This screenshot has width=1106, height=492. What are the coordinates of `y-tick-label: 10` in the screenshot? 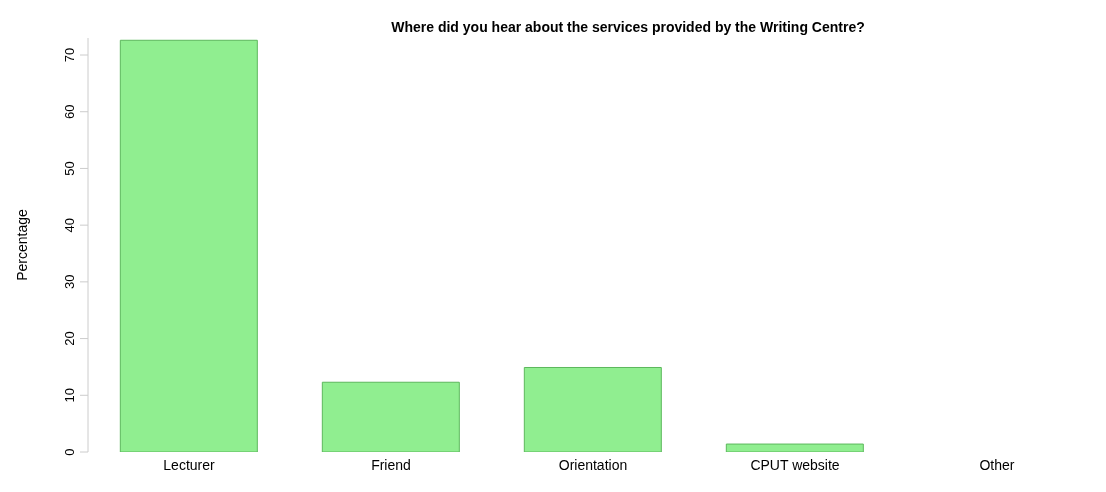 It's located at (69, 395).